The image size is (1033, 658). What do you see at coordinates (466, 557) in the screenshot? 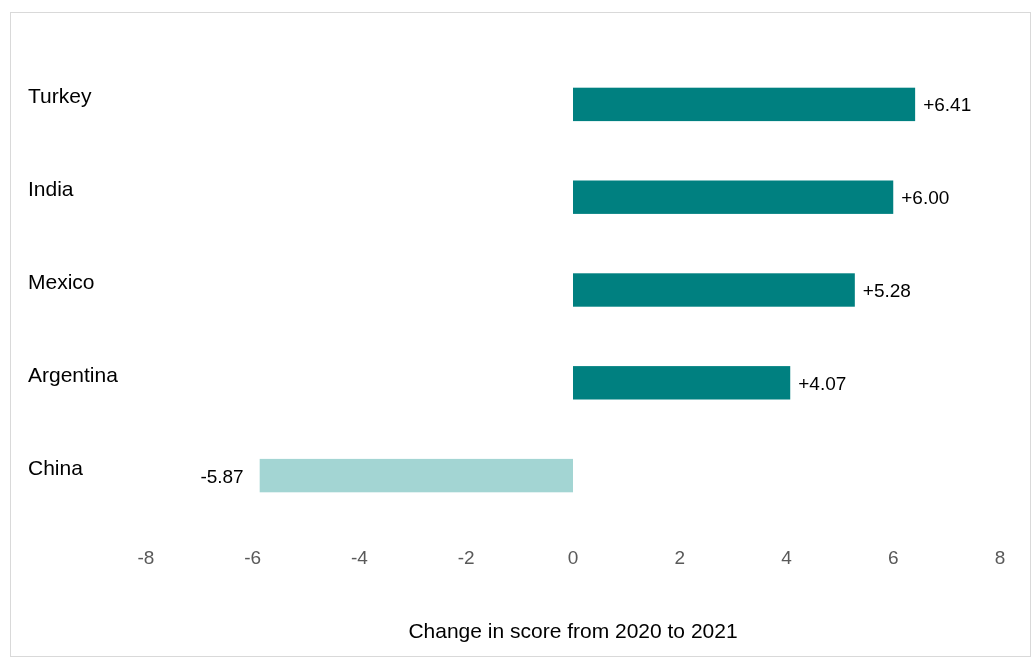
I see `x-tick-label: -2` at bounding box center [466, 557].